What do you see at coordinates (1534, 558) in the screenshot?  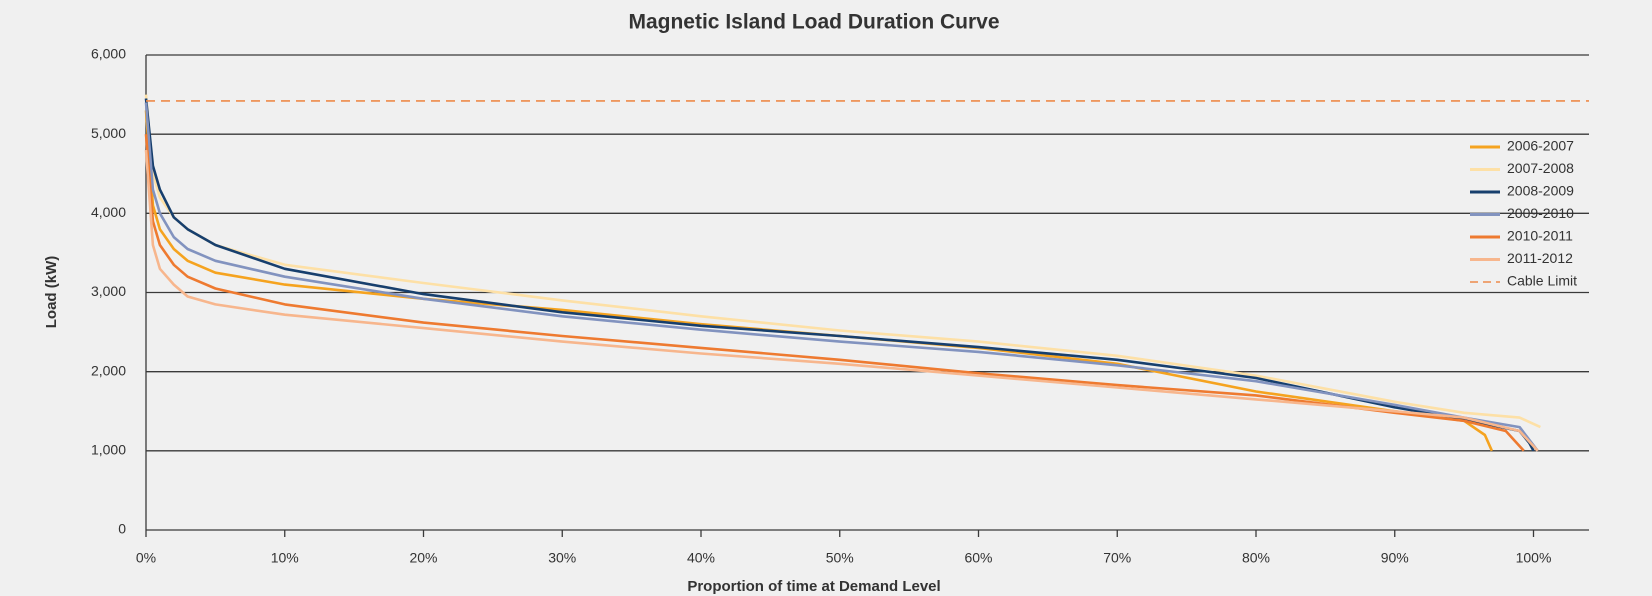 I see `x-tick-label: 100%` at bounding box center [1534, 558].